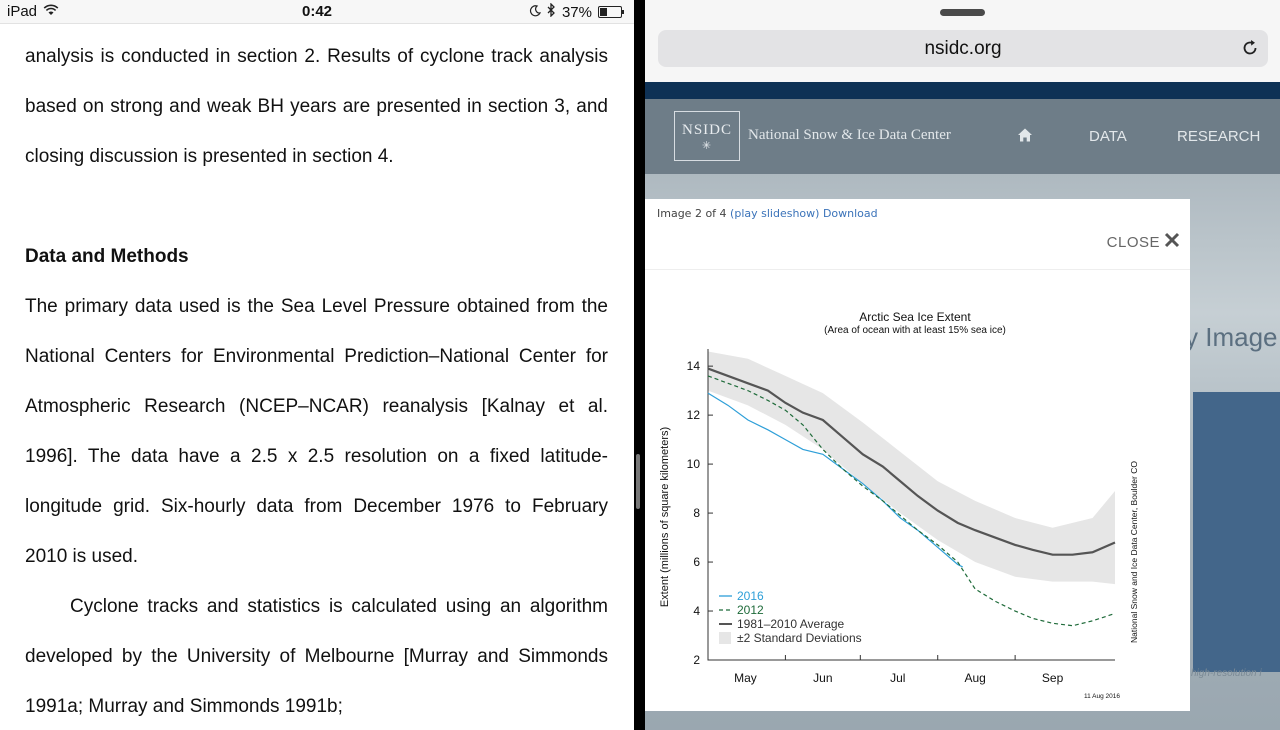  I want to click on nav-data: DATA, so click(1108, 136).